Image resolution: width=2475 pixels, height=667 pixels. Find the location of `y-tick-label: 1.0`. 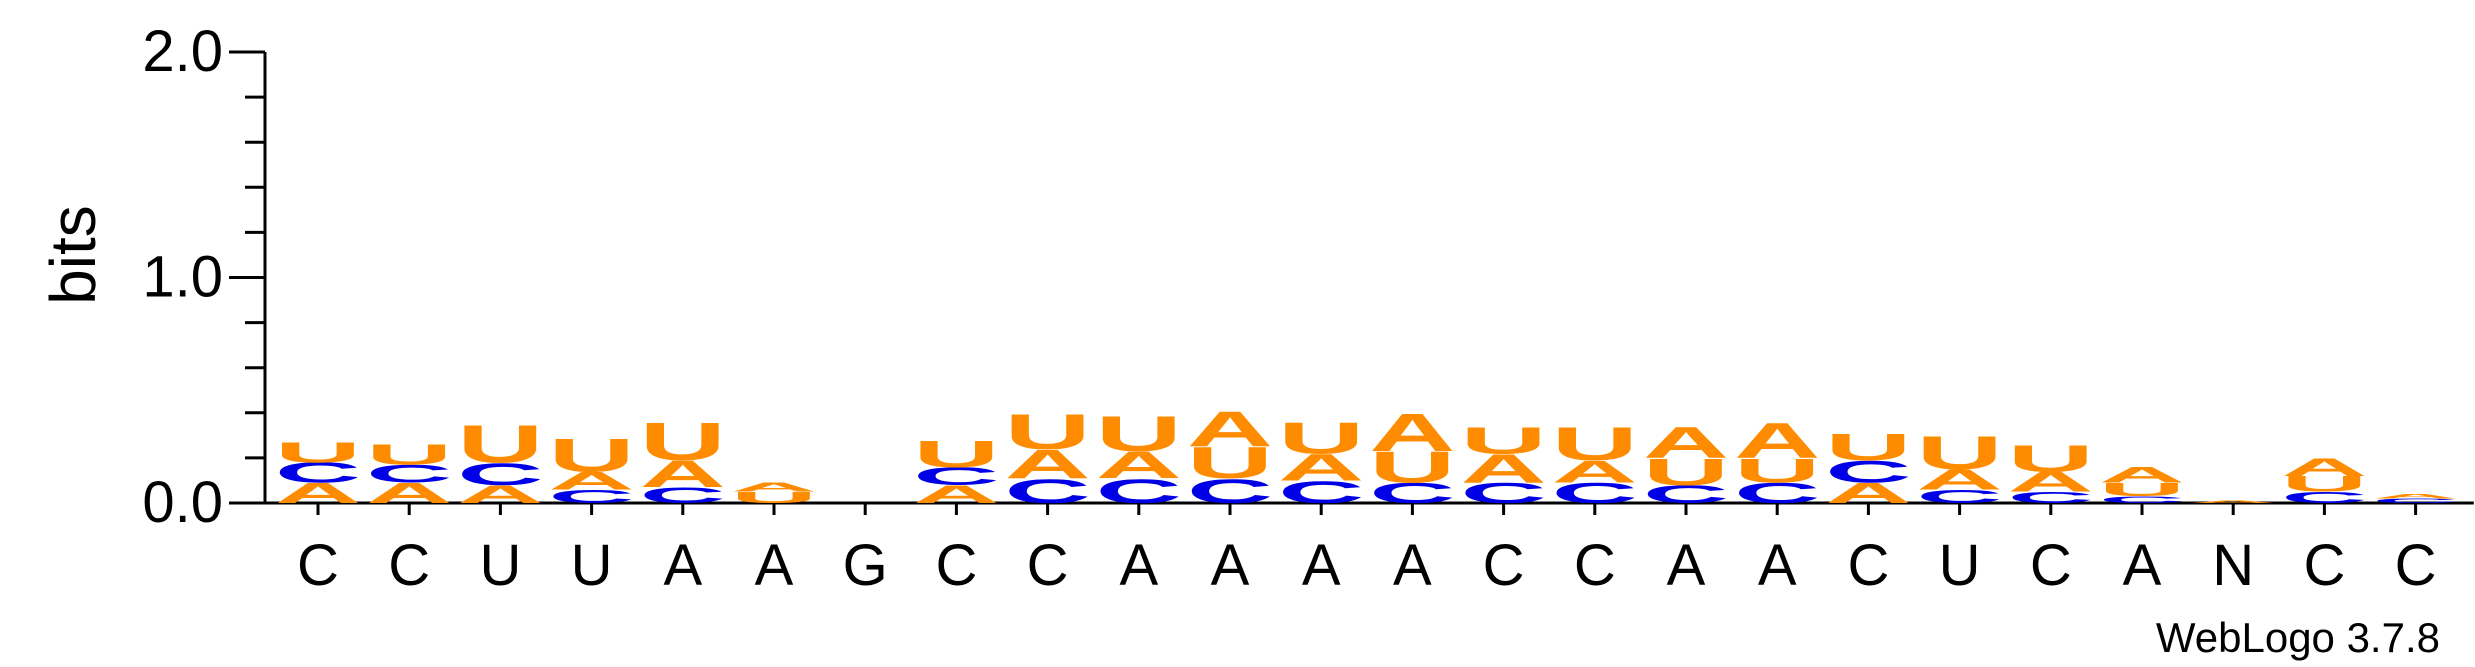

y-tick-label: 1.0 is located at coordinates (182, 277).